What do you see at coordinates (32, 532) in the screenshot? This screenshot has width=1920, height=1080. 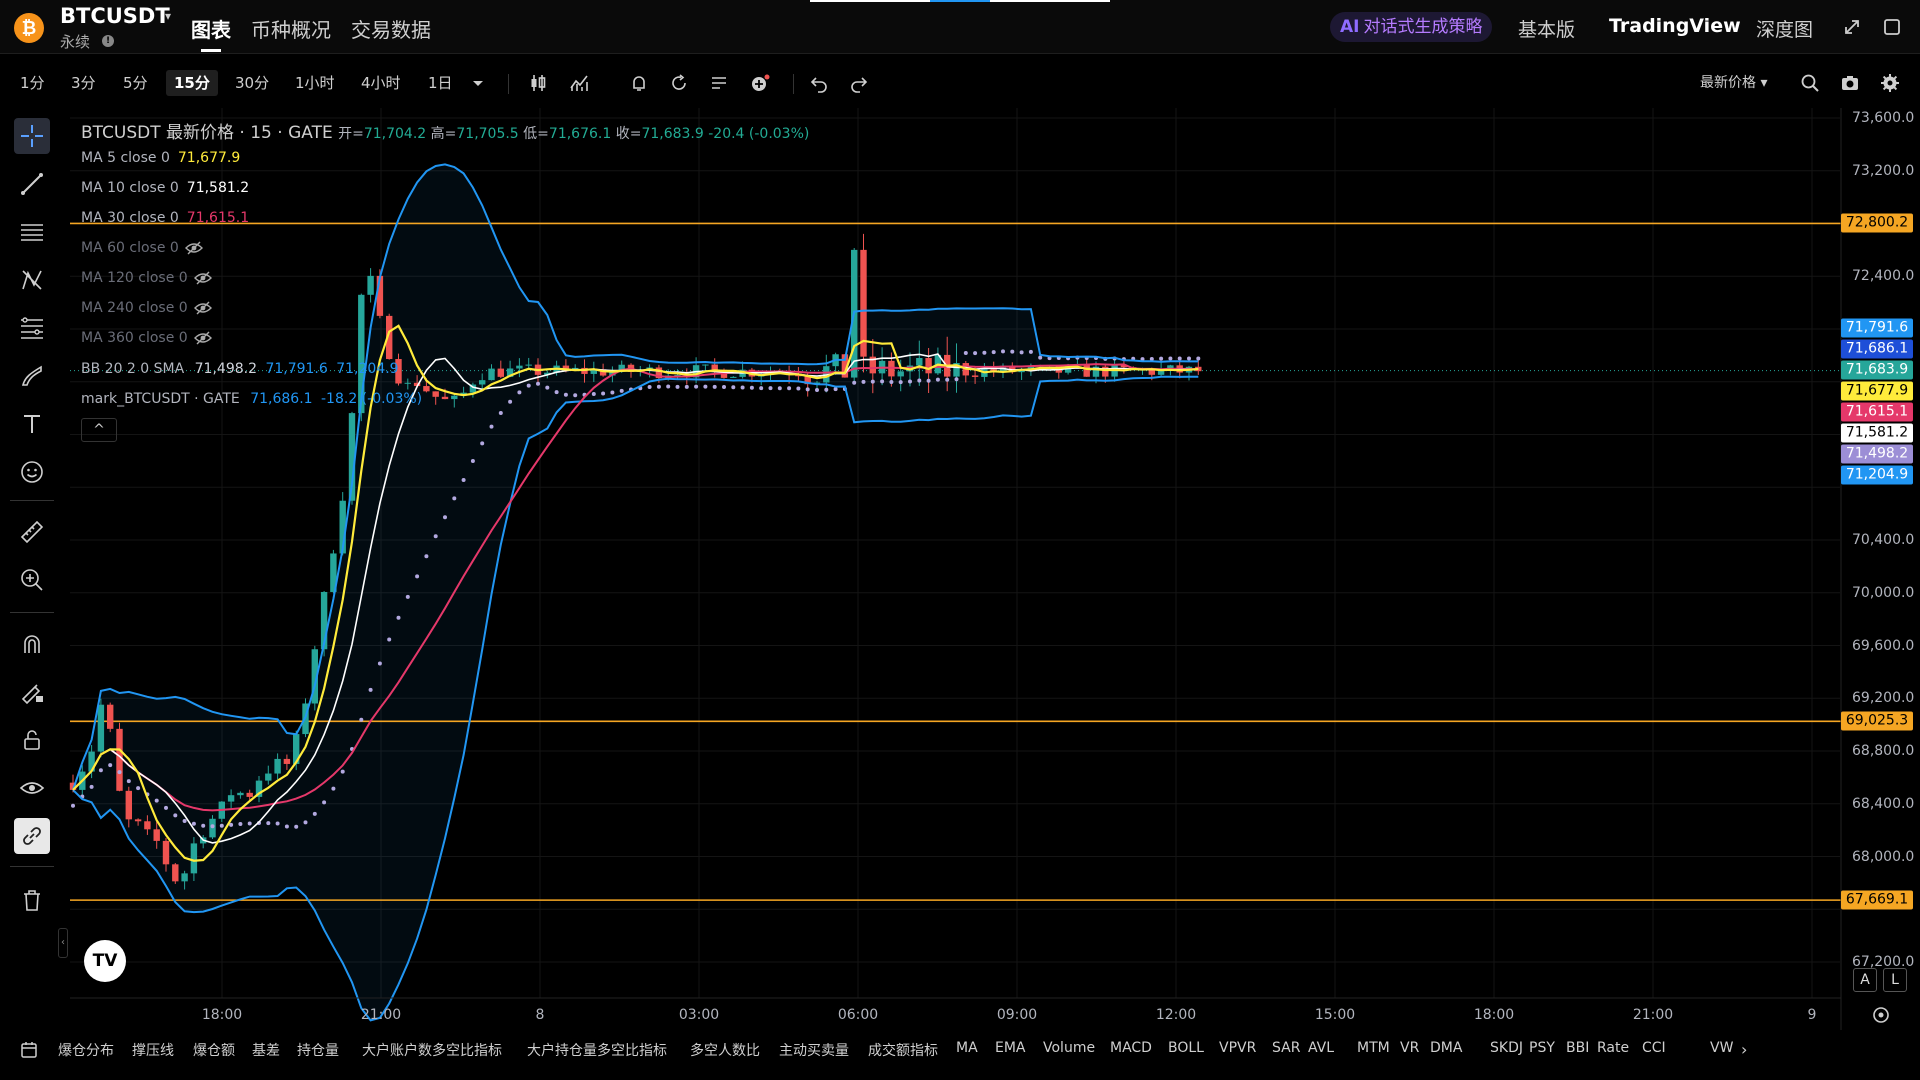 I see `ruler-icon` at bounding box center [32, 532].